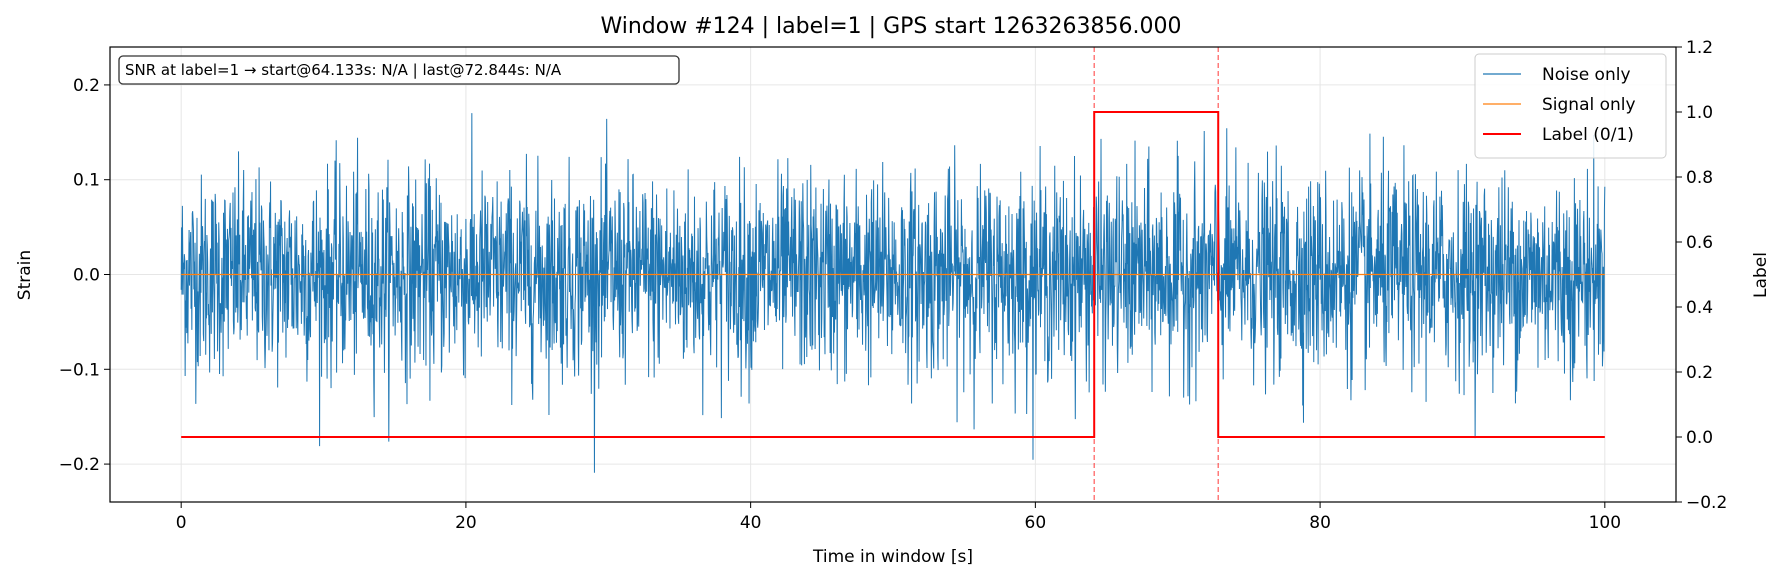 Image resolution: width=1783 pixels, height=581 pixels. Describe the element at coordinates (1699, 178) in the screenshot. I see `y2-tick-label: 0.8` at that location.